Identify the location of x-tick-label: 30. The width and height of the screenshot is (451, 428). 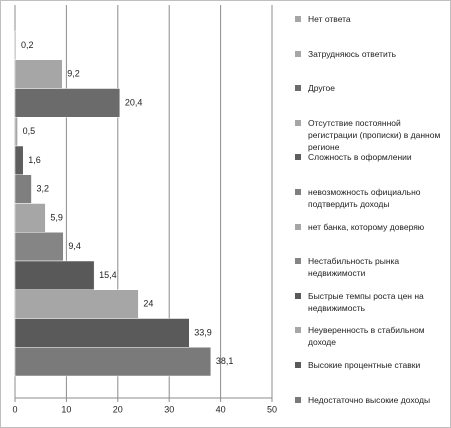
(169, 409).